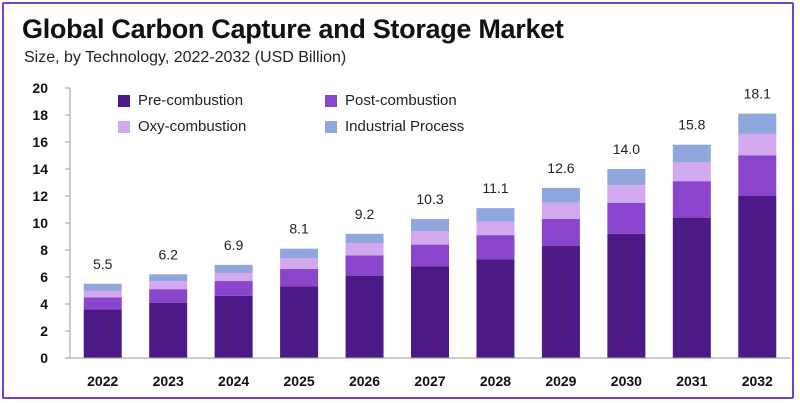  Describe the element at coordinates (364, 381) in the screenshot. I see `x-tick-label: 2026` at that location.